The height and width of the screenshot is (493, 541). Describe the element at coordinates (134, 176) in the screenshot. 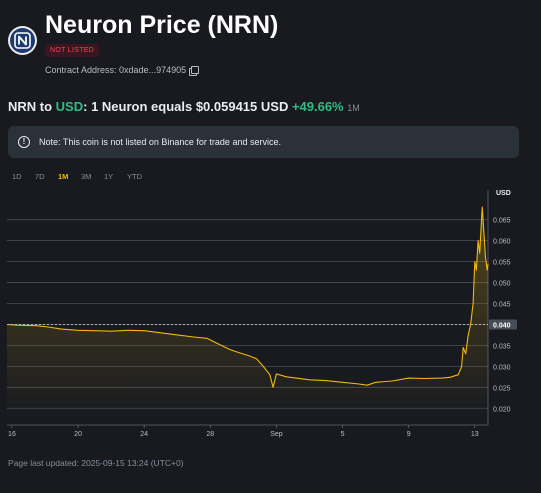

I see `range-tab-ytd: YTD` at that location.